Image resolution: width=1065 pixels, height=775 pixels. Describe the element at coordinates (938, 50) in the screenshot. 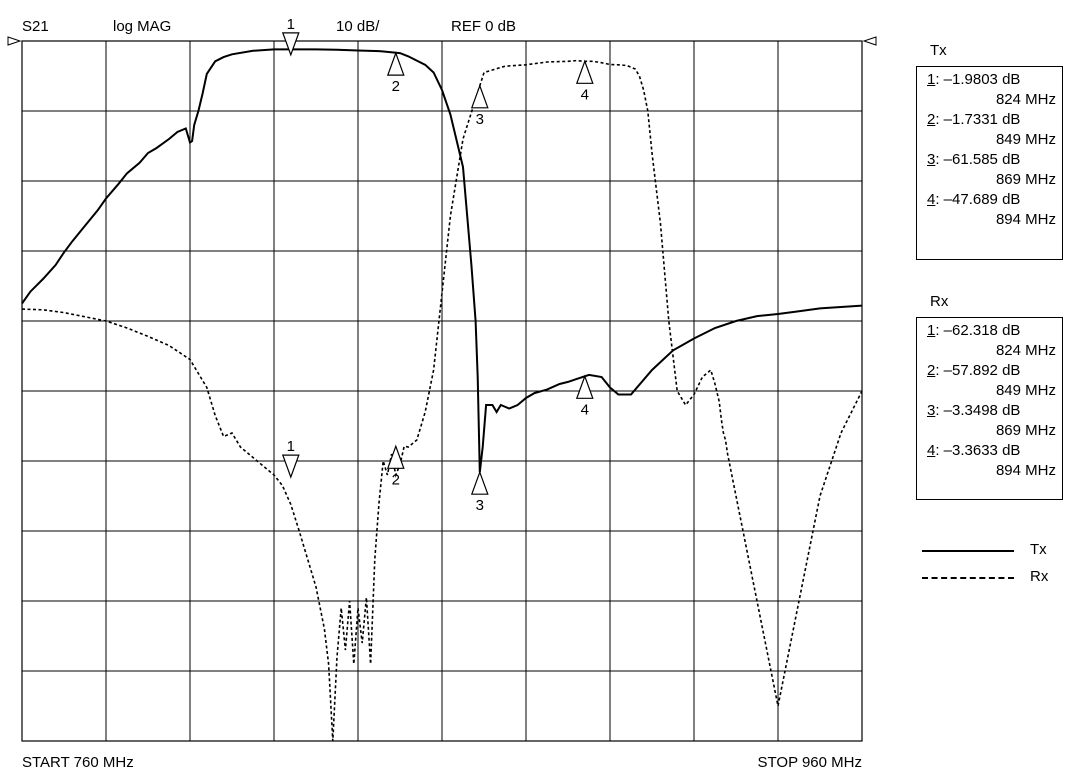

I see `tx-panel-title: Tx` at that location.